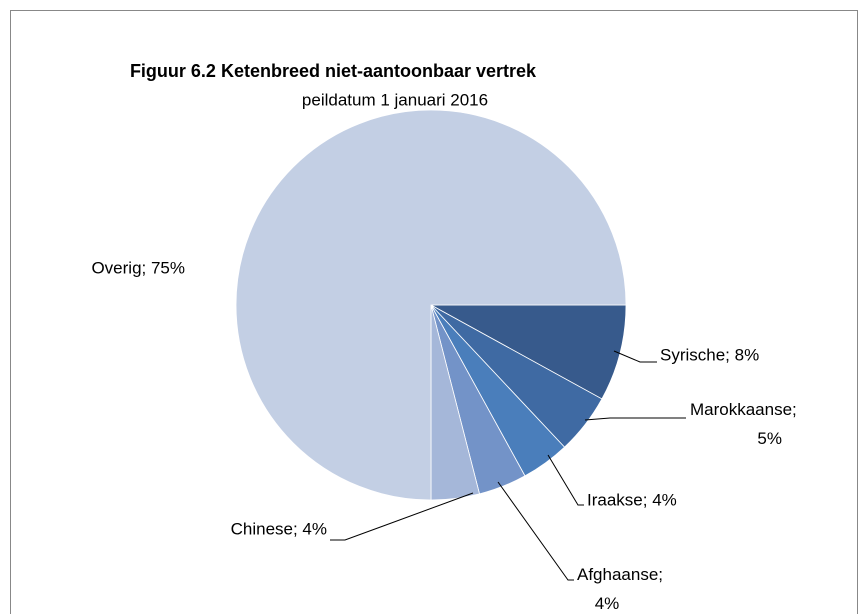 The height and width of the screenshot is (614, 868). I want to click on label-line: 4%, so click(607, 603).